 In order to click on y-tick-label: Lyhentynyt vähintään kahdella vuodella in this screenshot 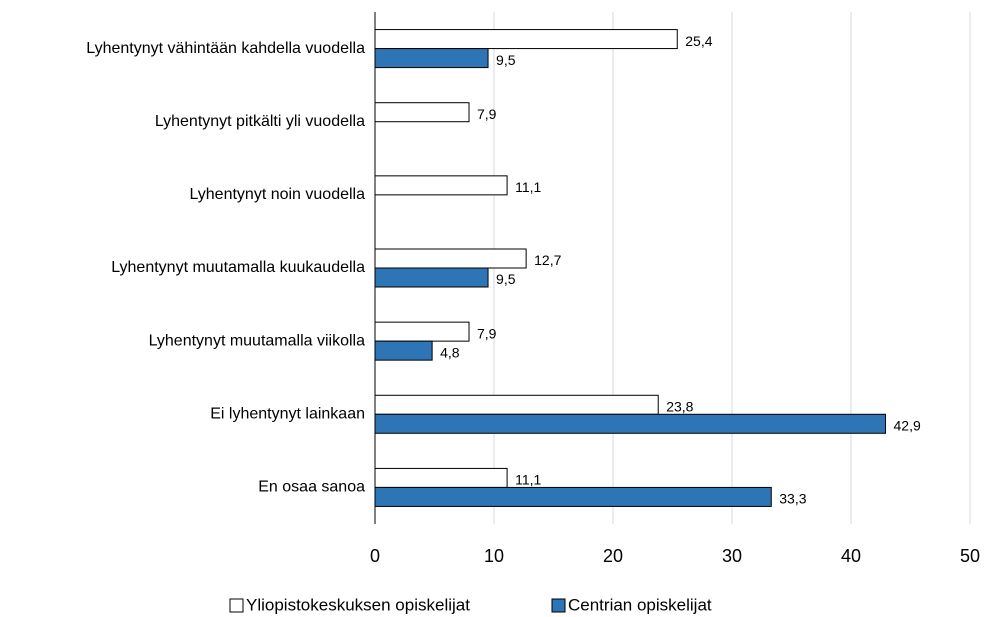, I will do `click(225, 48)`.